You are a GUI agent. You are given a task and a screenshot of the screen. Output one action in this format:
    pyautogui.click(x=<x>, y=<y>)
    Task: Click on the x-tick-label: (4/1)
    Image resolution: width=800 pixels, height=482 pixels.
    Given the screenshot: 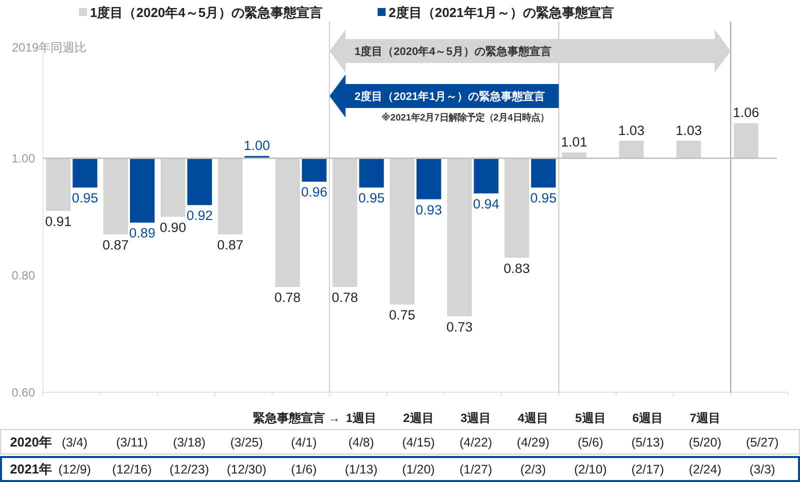 What is the action you would take?
    pyautogui.click(x=304, y=442)
    